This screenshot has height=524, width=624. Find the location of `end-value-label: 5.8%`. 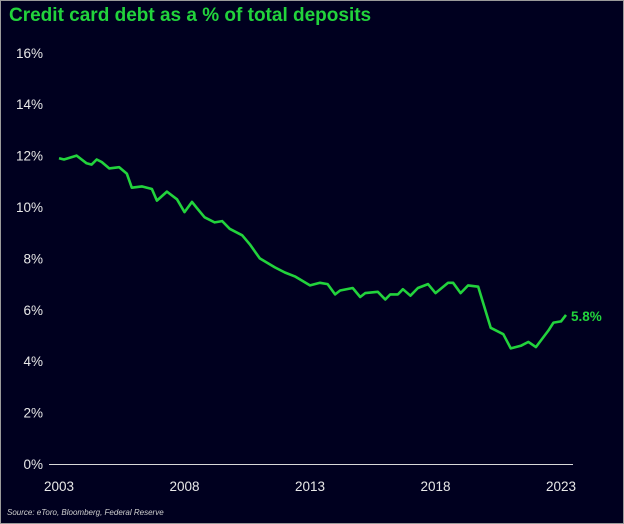

end-value-label: 5.8% is located at coordinates (586, 316).